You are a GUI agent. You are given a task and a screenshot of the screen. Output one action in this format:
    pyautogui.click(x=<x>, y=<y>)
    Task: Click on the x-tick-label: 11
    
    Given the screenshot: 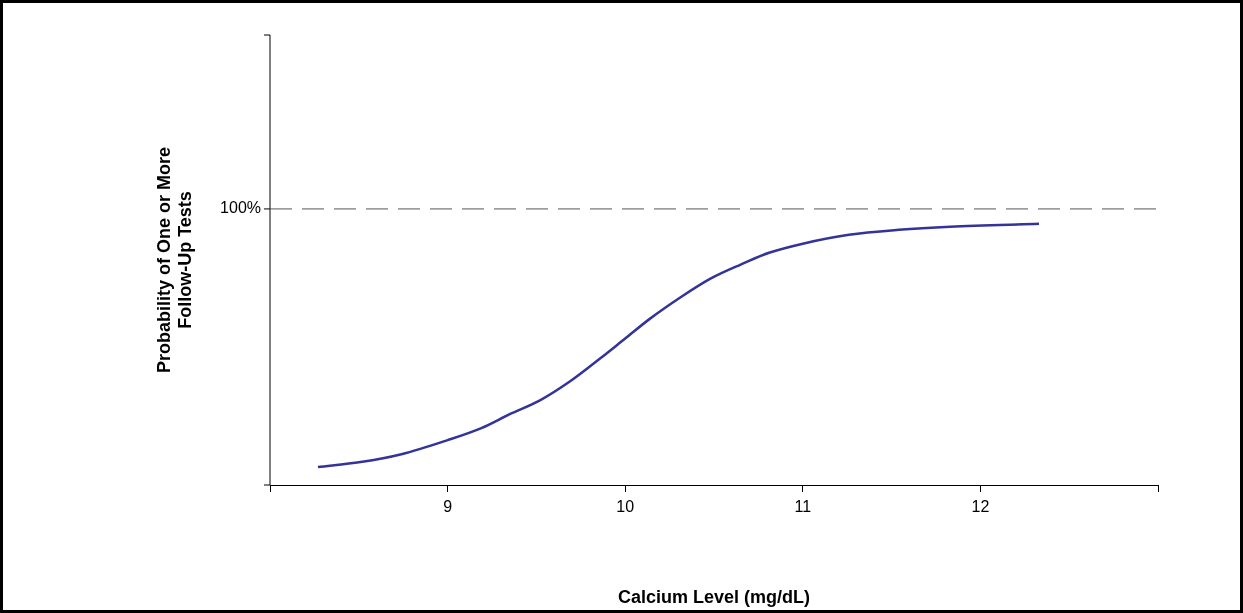 What is the action you would take?
    pyautogui.click(x=803, y=507)
    